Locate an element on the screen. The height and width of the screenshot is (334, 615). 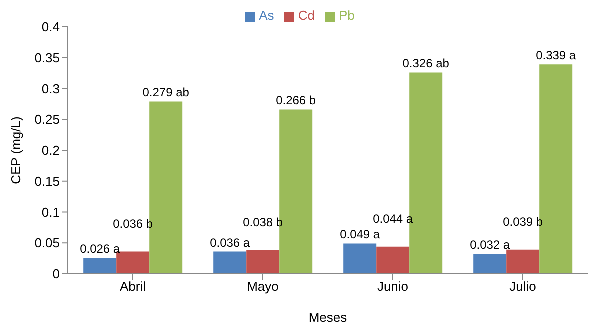
data-label: 0.049 a is located at coordinates (360, 235).